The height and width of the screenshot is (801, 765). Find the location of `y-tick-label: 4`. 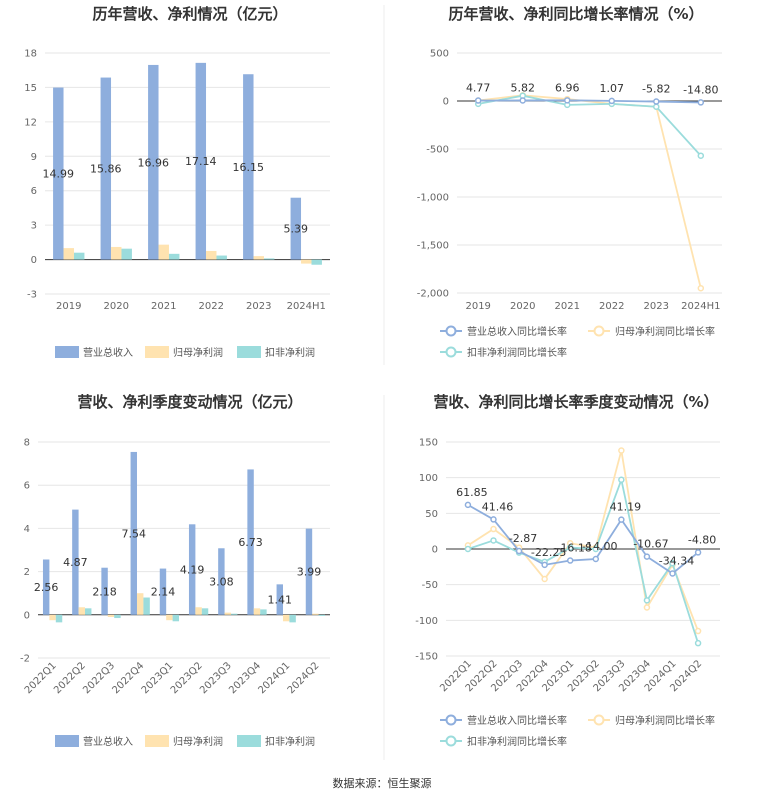

y-tick-label: 4 is located at coordinates (27, 529).